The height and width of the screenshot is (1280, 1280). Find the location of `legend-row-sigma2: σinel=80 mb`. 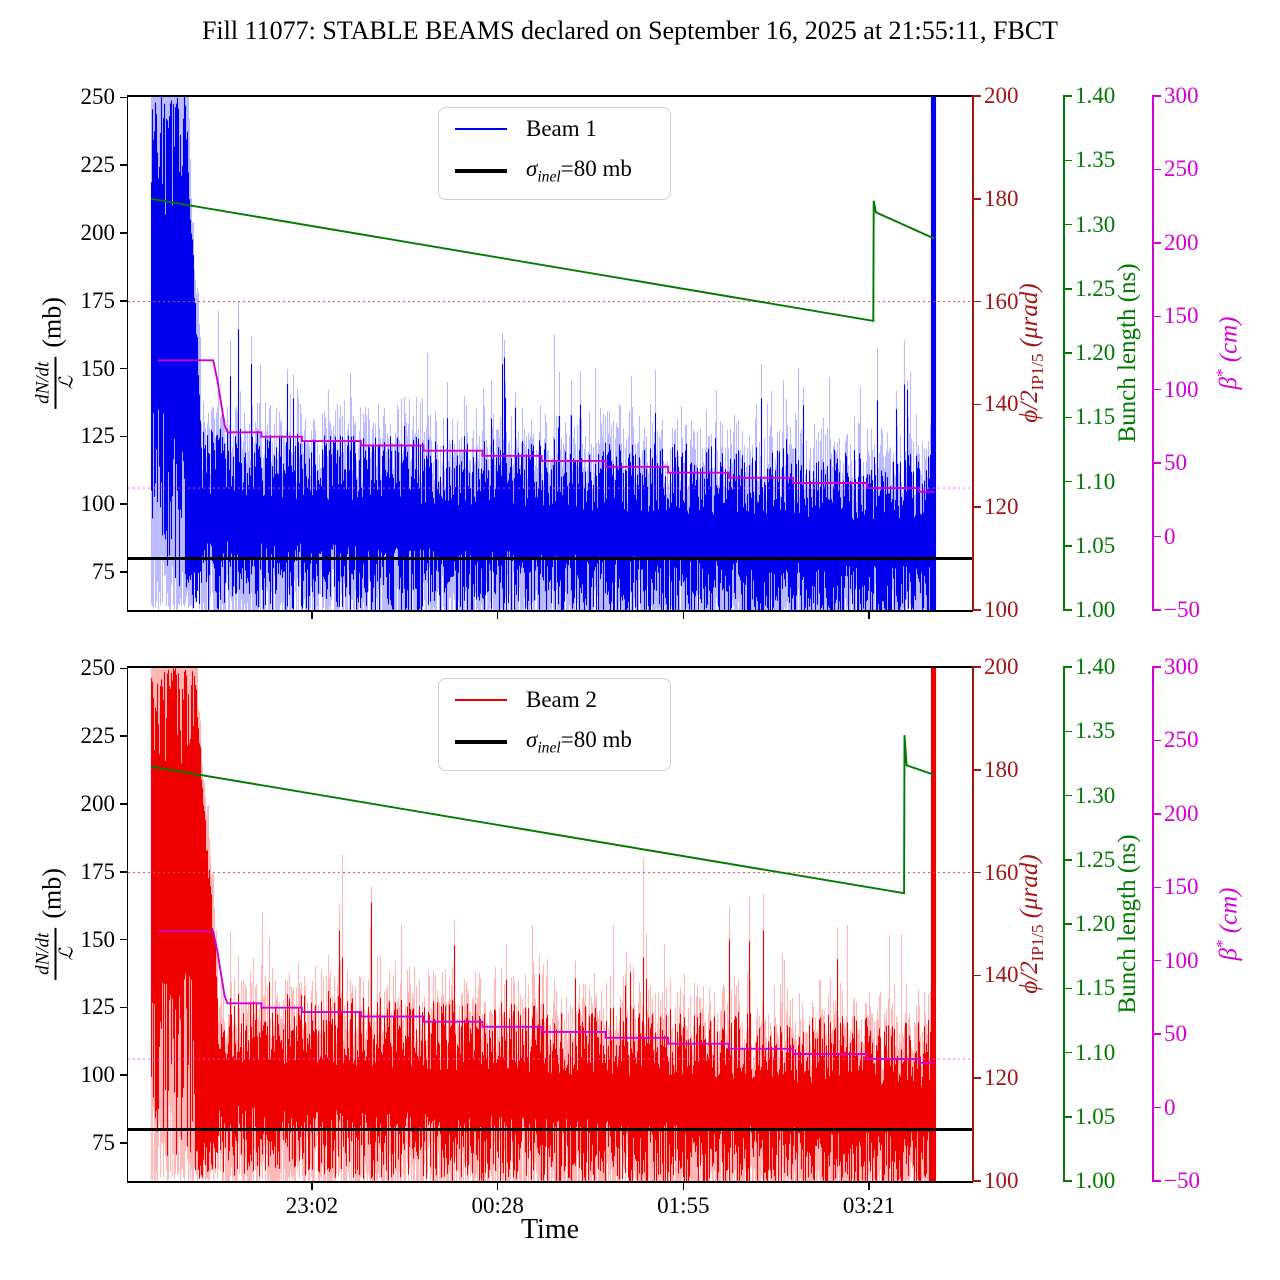

legend-row-sigma2: σinel=80 mb is located at coordinates (554, 742).